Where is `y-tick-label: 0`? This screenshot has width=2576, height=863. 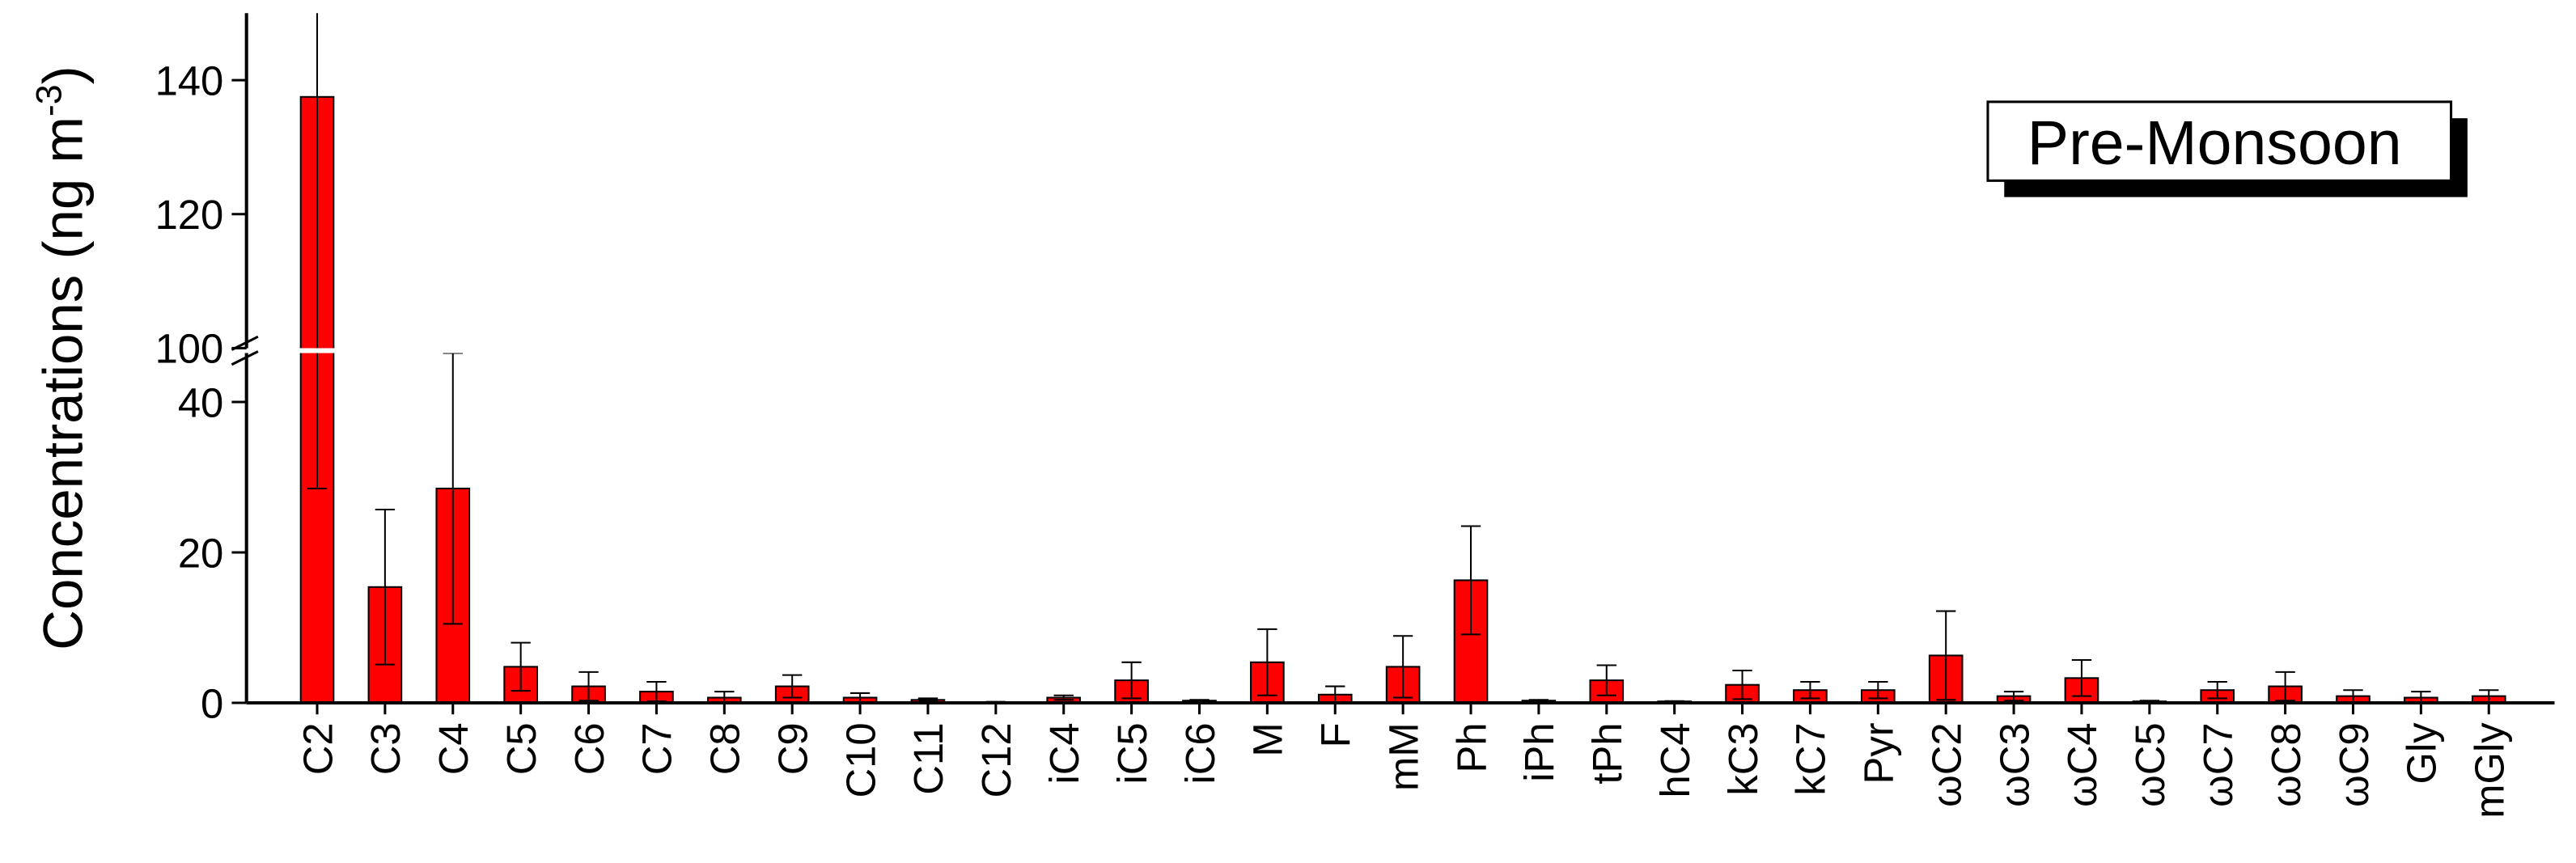
y-tick-label: 0 is located at coordinates (212, 703).